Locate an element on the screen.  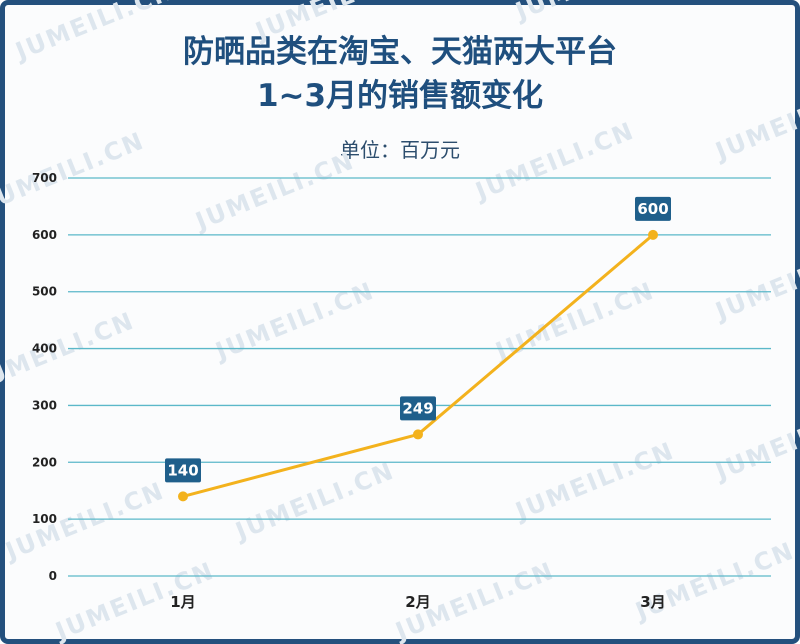
data-label: 249 is located at coordinates (417, 408).